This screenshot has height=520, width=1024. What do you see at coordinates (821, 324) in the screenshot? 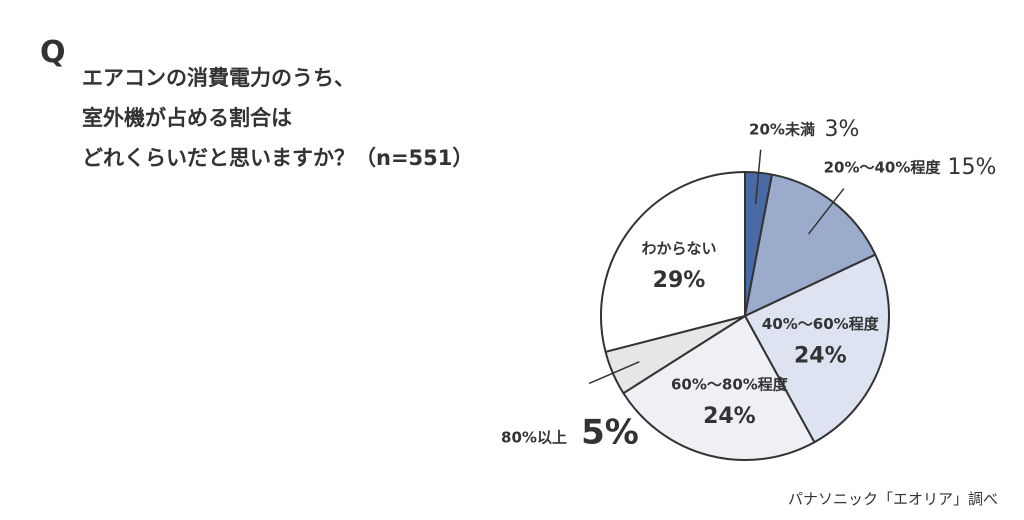
I see `slice-label-3: 40%～60%程度` at bounding box center [821, 324].